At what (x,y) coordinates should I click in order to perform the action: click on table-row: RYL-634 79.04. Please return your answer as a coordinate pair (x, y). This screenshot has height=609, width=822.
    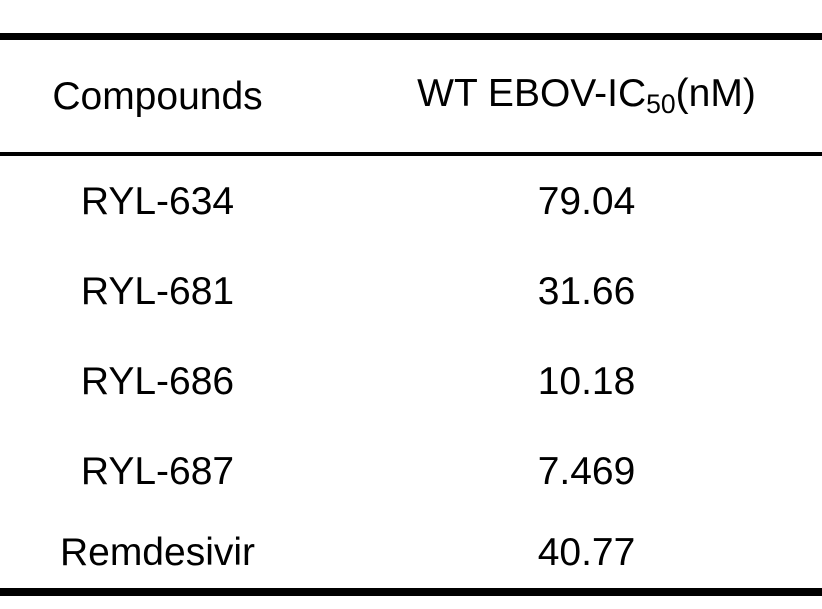
    Looking at the image, I should click on (411, 201).